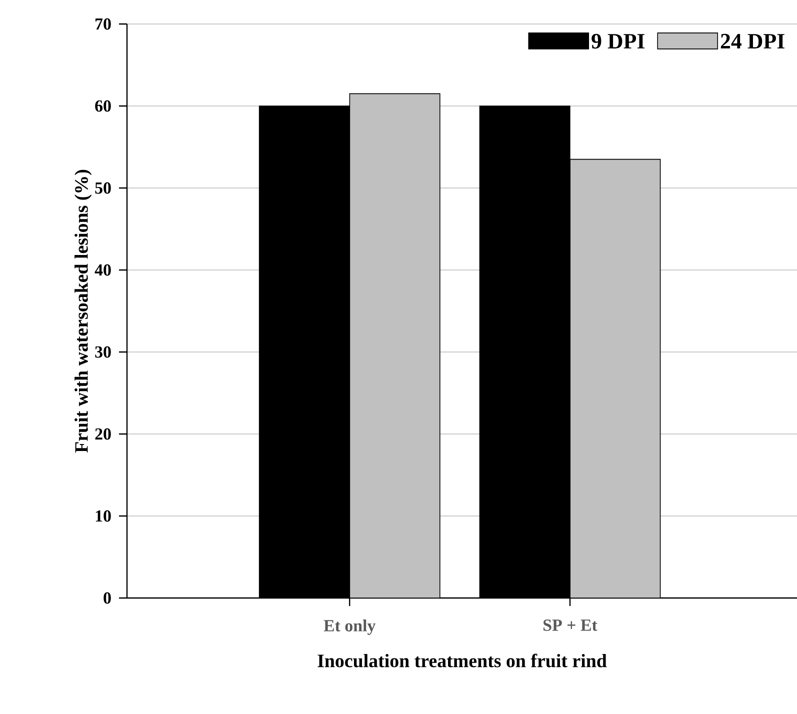 This screenshot has width=797, height=714. Describe the element at coordinates (570, 625) in the screenshot. I see `x-tick-label: SP + Et` at that location.